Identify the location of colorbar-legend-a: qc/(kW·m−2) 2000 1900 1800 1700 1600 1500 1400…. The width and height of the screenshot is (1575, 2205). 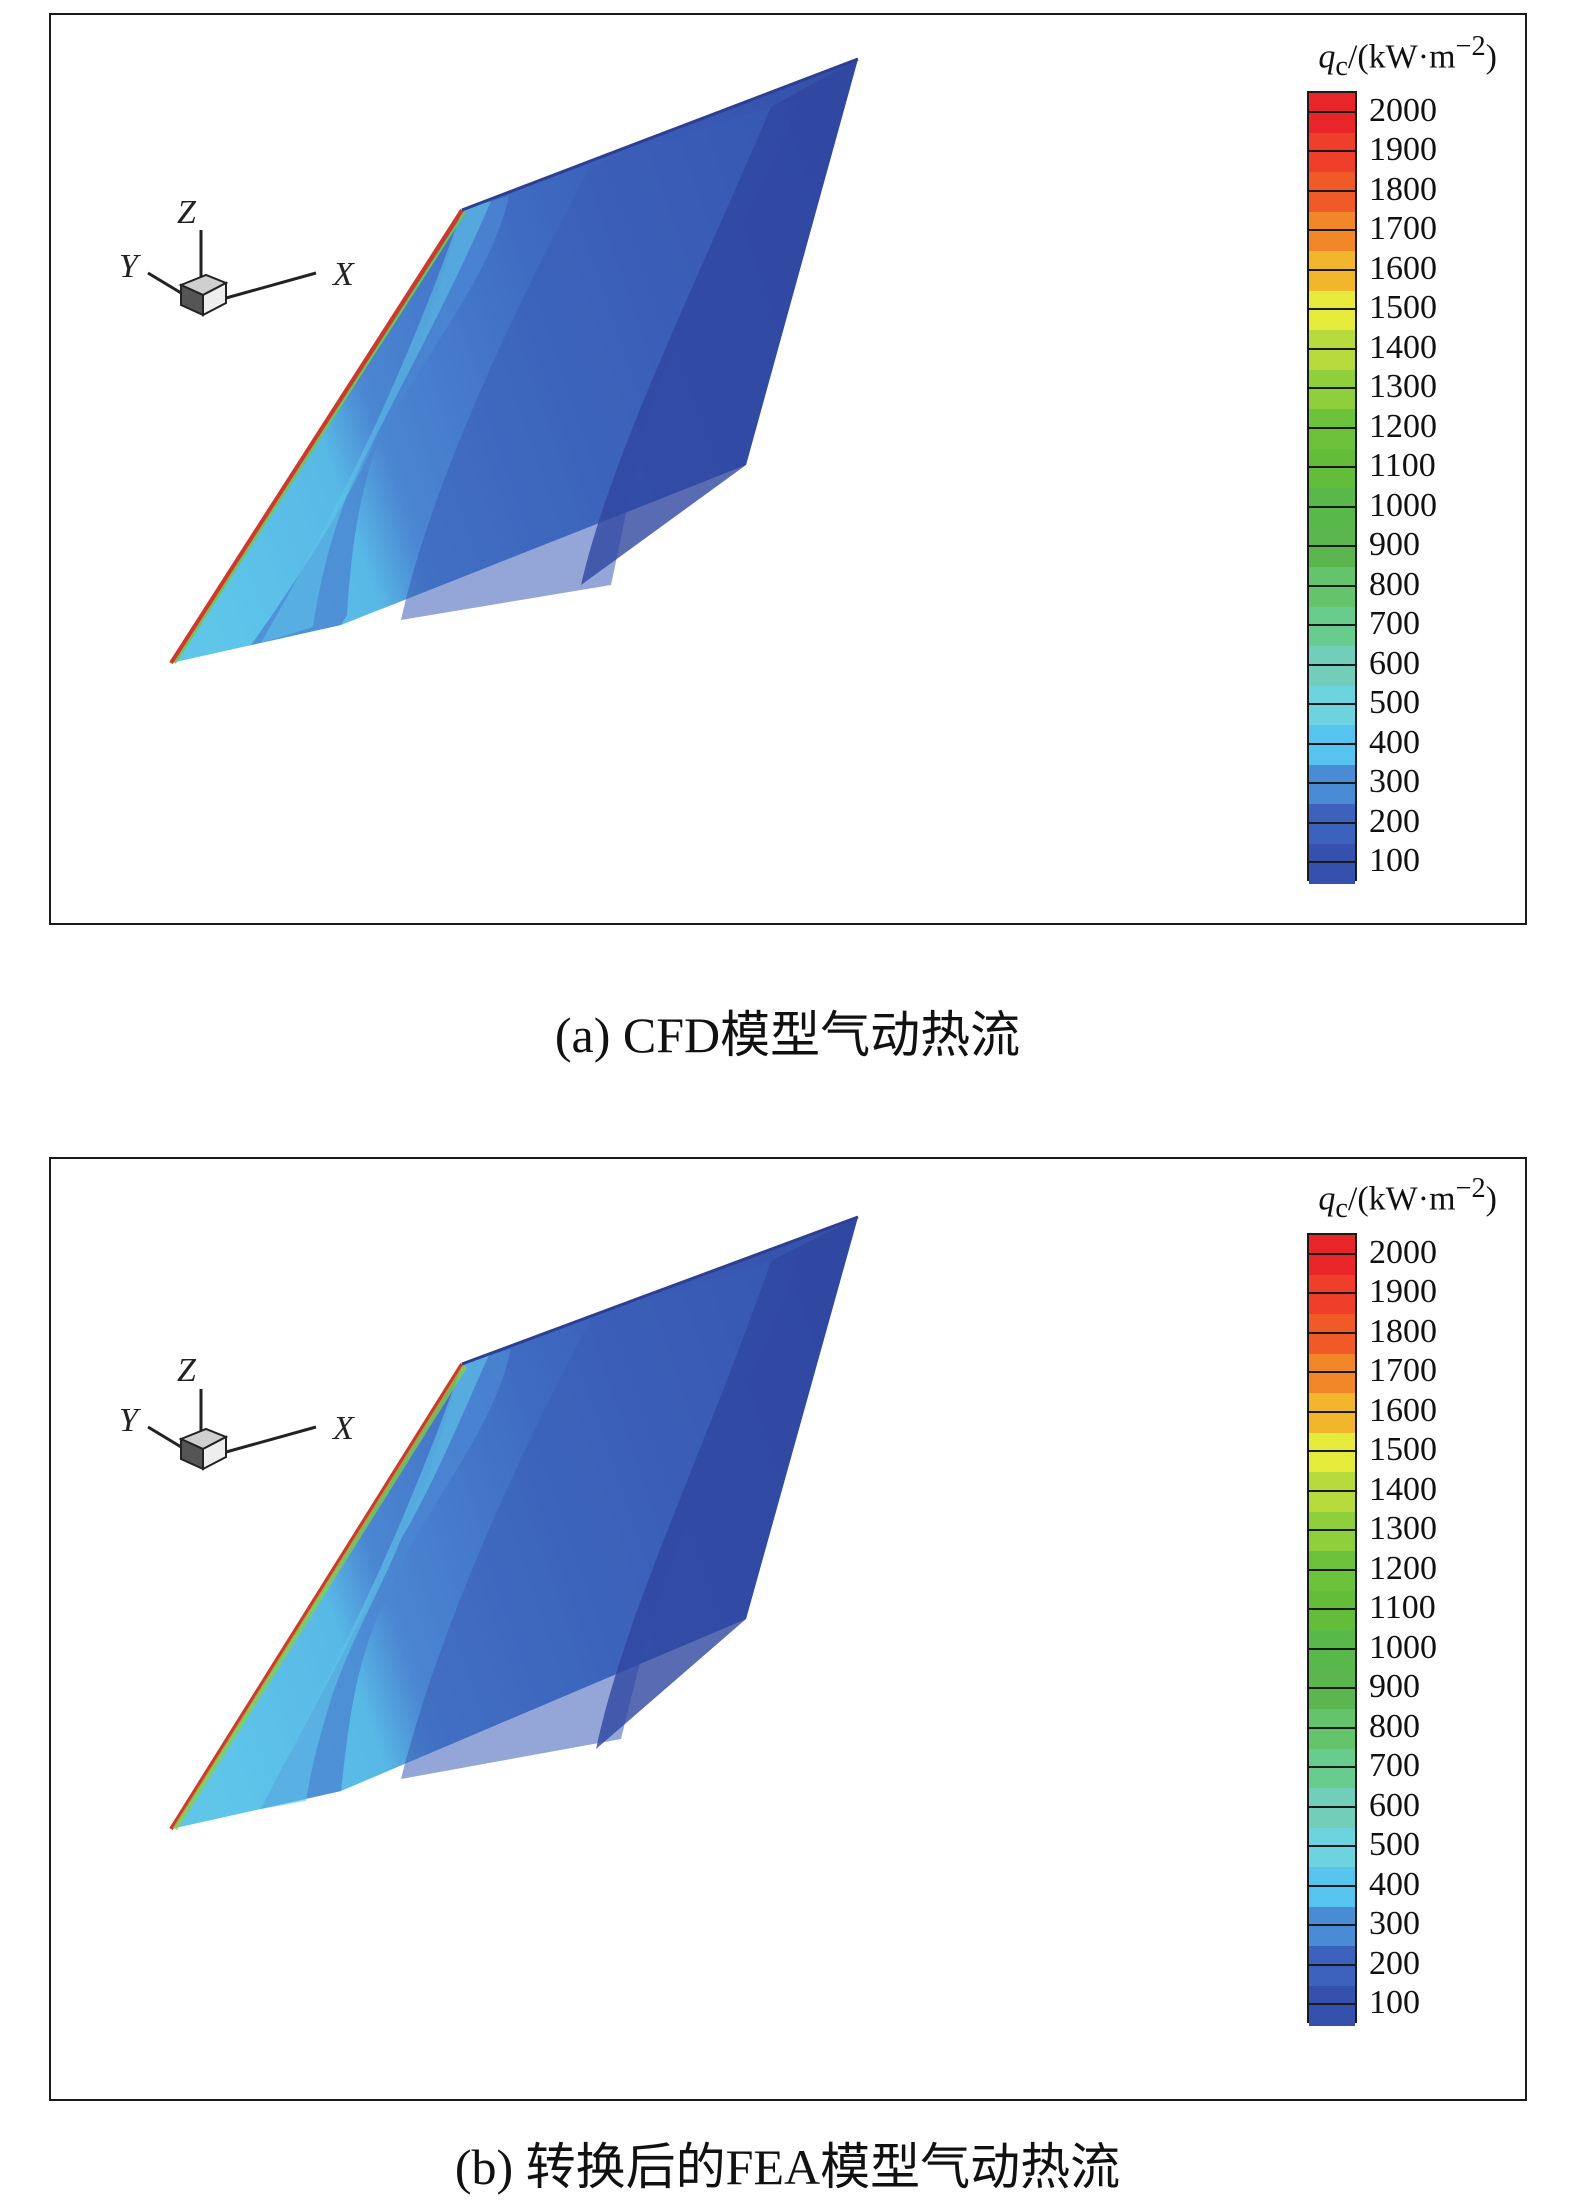
(1387, 453).